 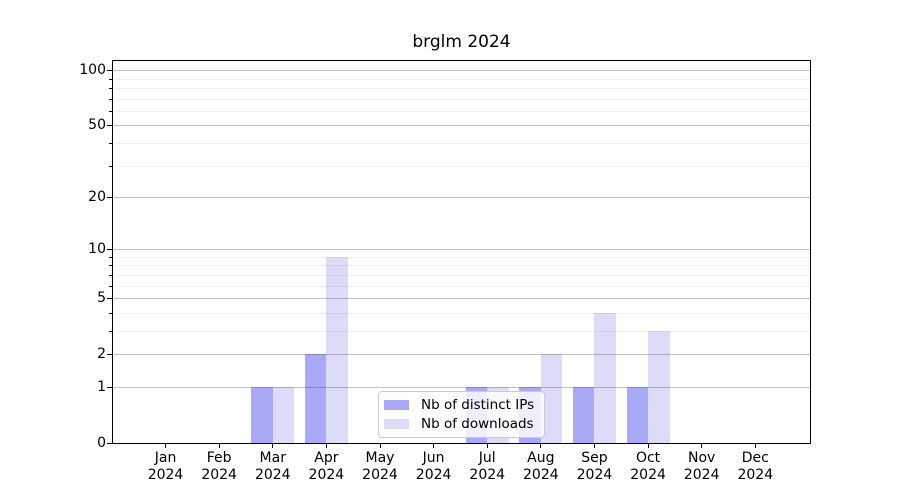 What do you see at coordinates (702, 458) in the screenshot?
I see `month-label: Nov` at bounding box center [702, 458].